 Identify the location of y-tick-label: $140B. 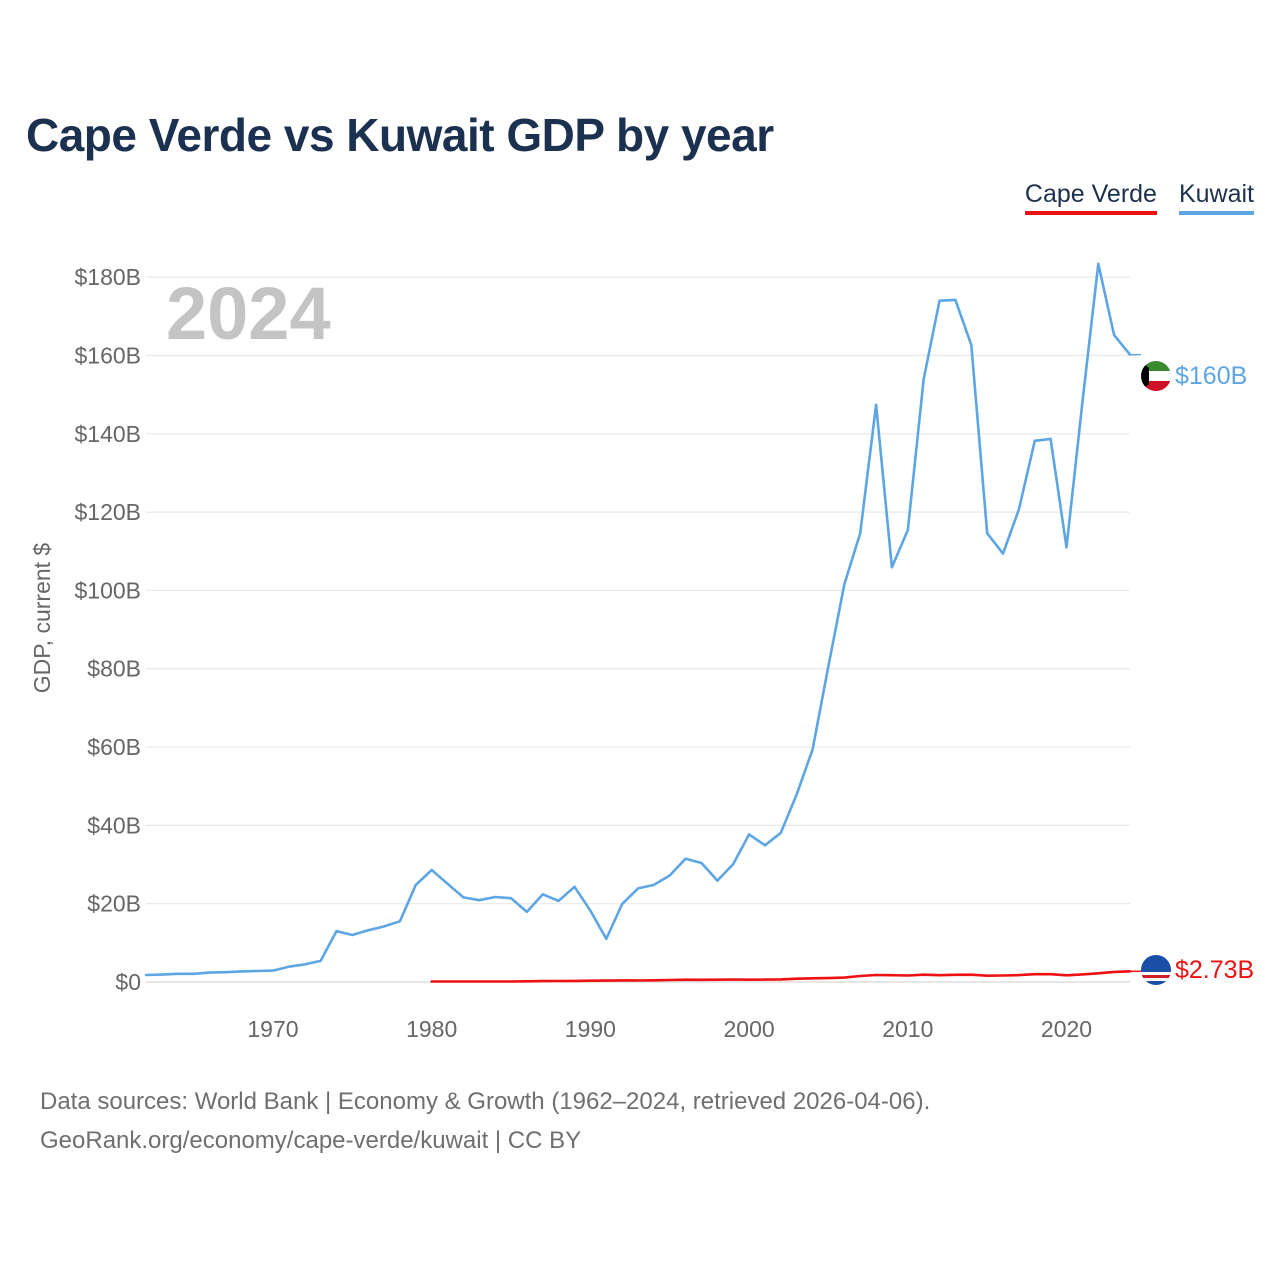
(107, 434).